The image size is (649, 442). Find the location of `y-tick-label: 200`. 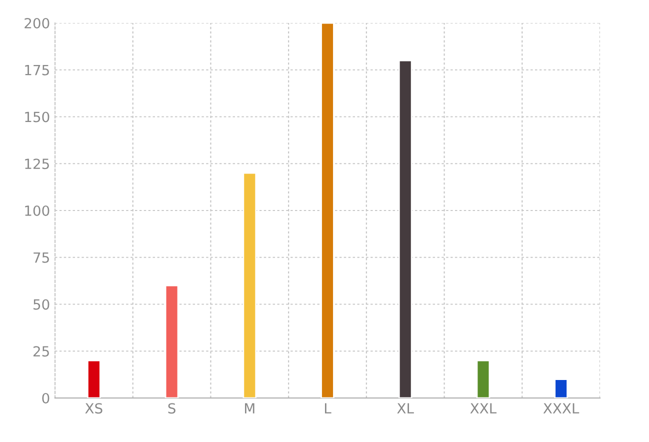

y-tick-label: 200 is located at coordinates (37, 23).